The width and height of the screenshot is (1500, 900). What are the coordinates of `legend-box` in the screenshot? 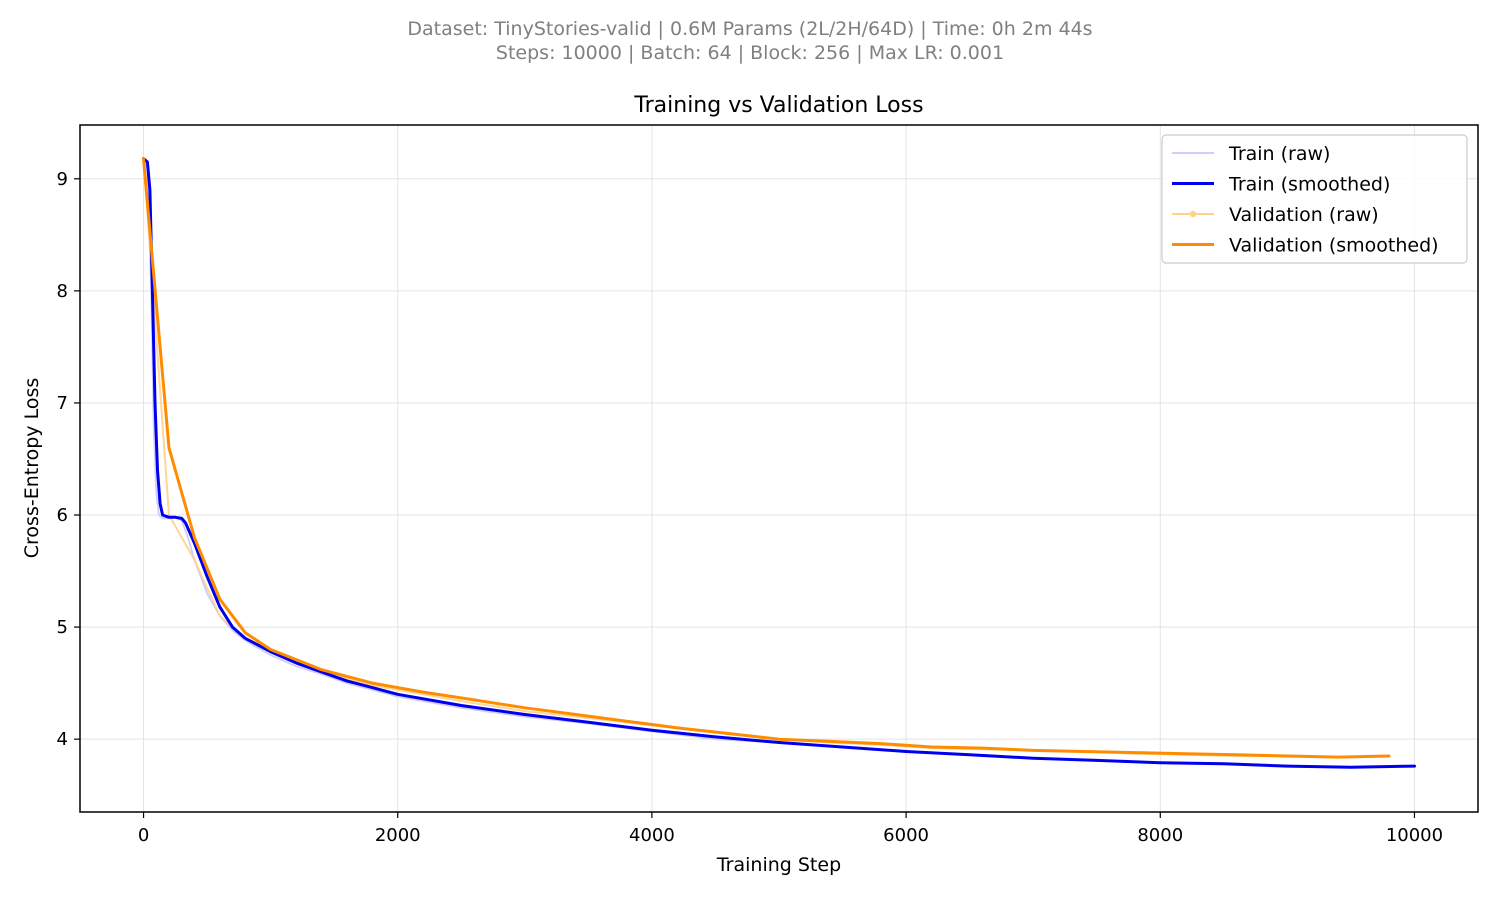 It's located at (1314, 199).